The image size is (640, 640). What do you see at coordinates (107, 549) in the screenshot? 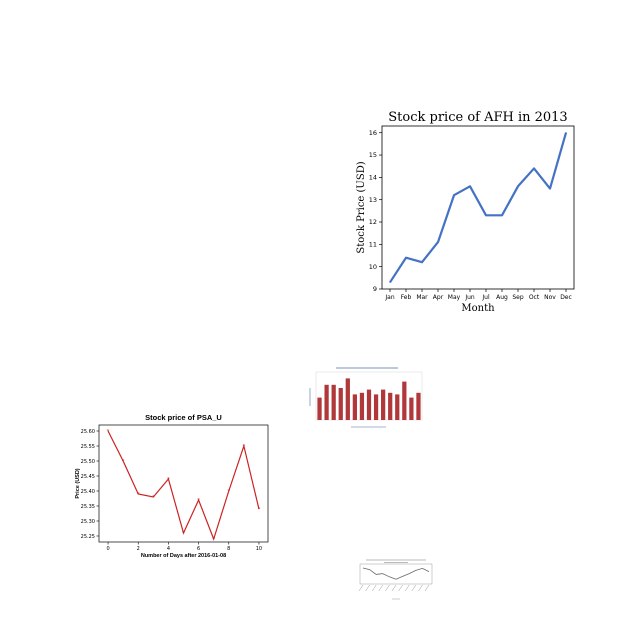
I see `x-tick-label: 0` at bounding box center [107, 549].